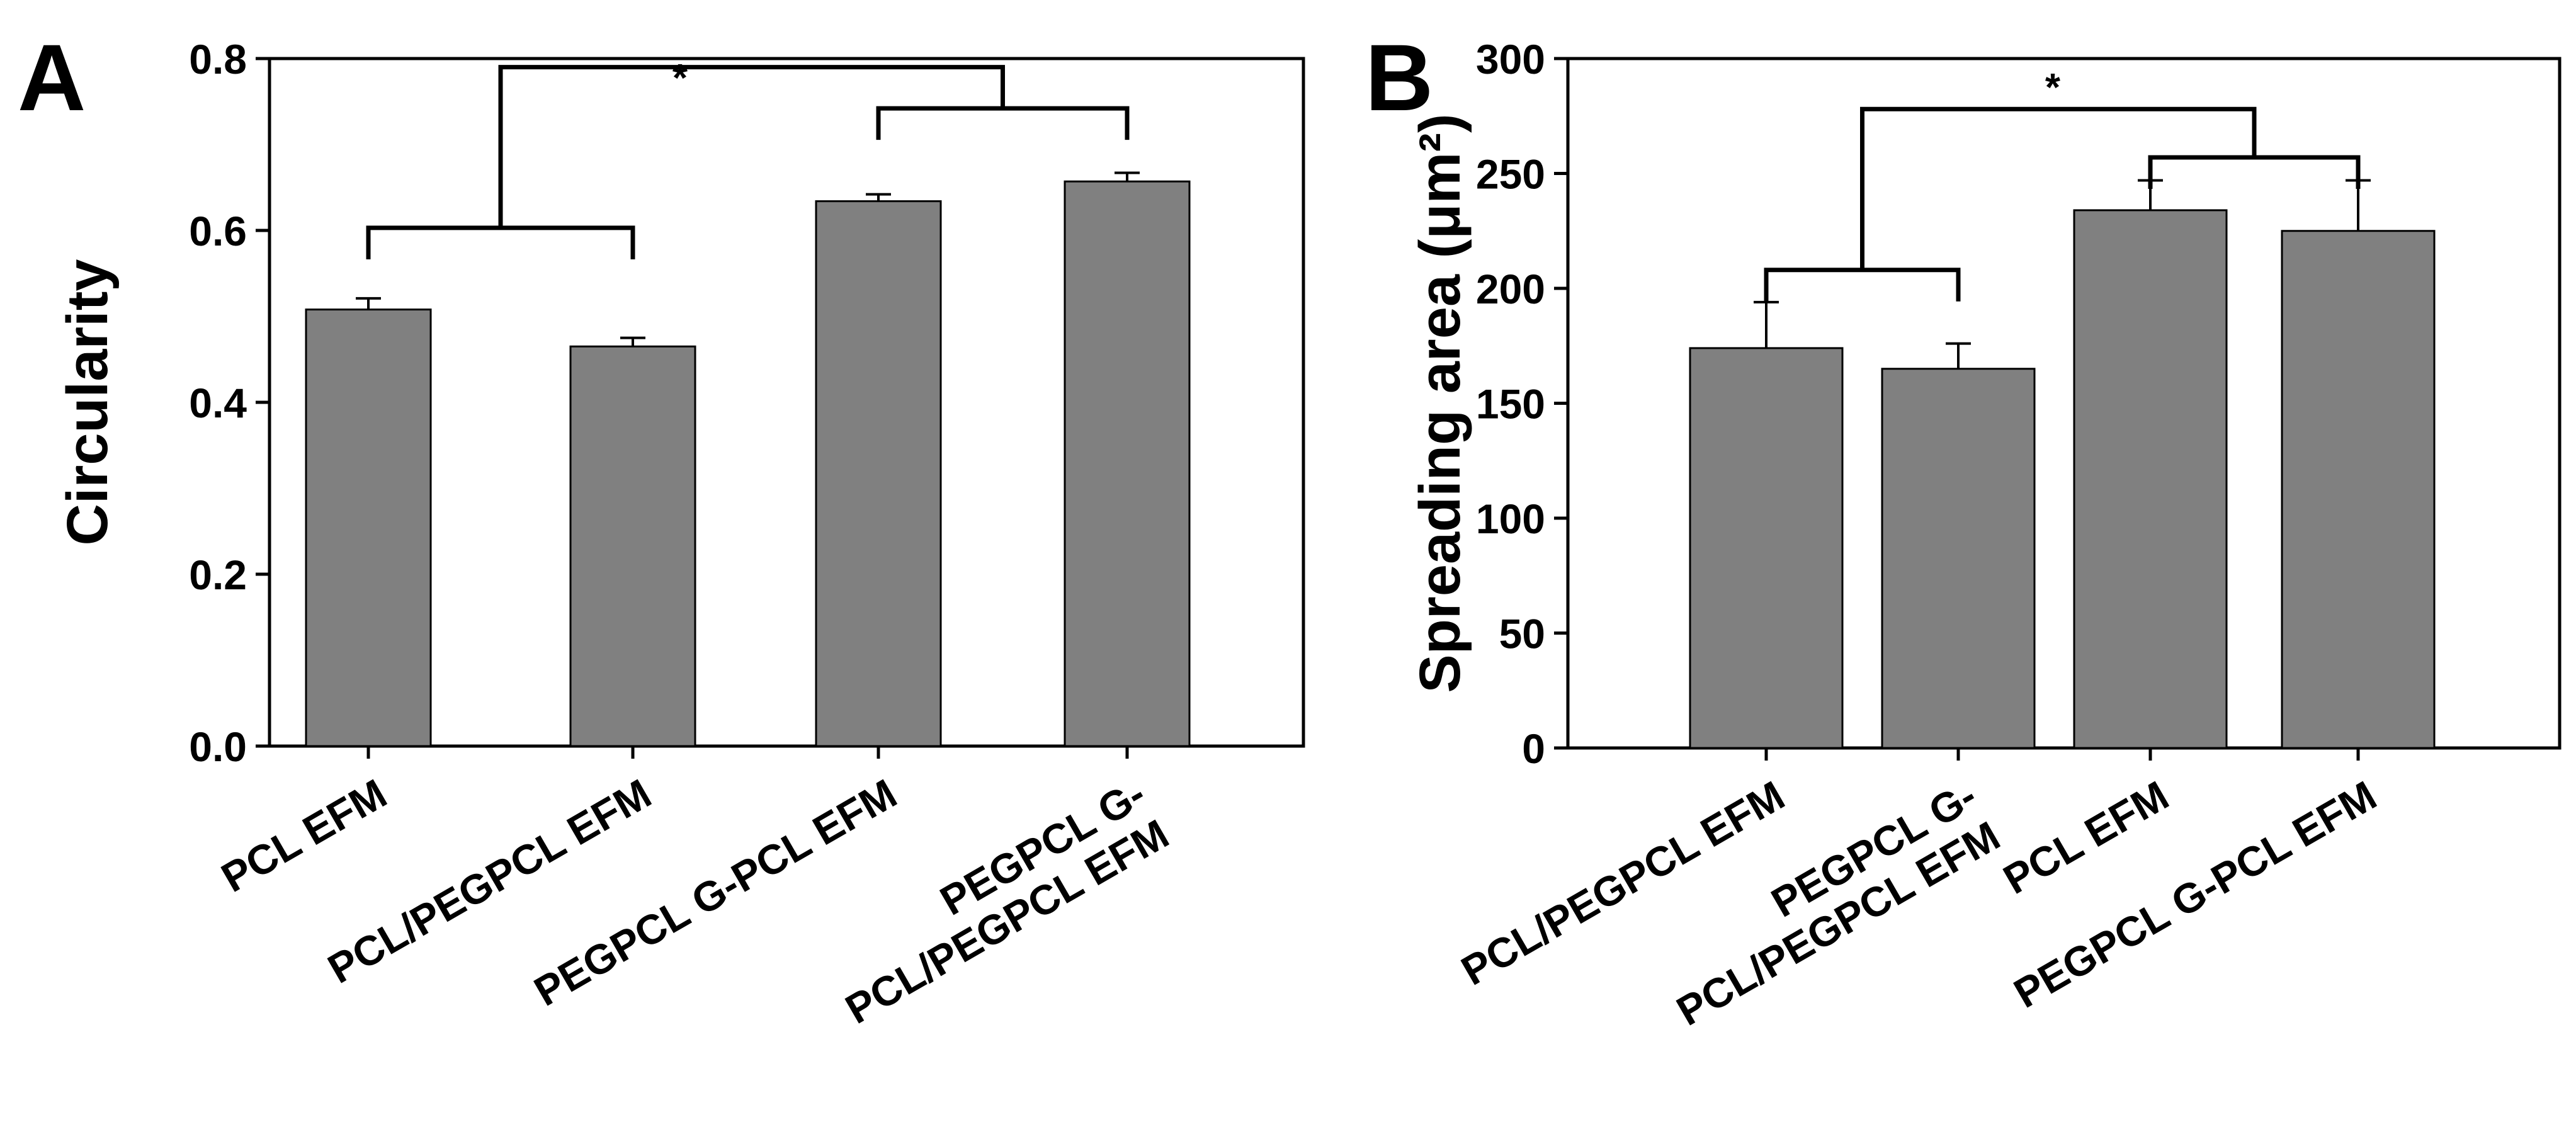  Describe the element at coordinates (218, 59) in the screenshot. I see `y-tick-label: 0.8` at that location.